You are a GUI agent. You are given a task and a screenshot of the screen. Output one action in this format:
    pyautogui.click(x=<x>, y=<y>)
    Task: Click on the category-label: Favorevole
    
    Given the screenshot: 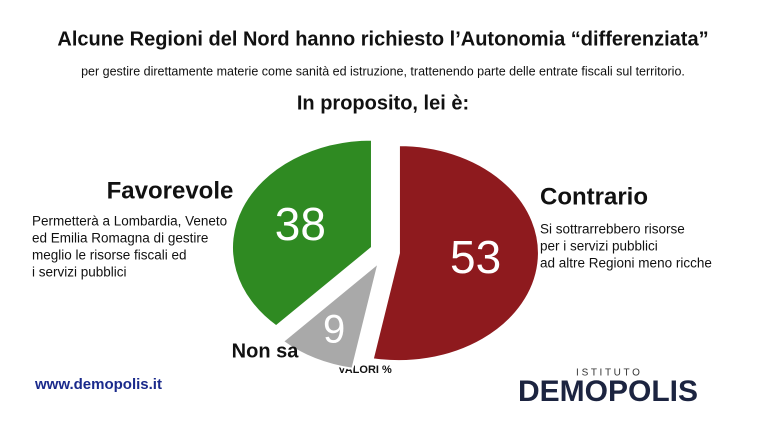 What is the action you would take?
    pyautogui.click(x=170, y=190)
    